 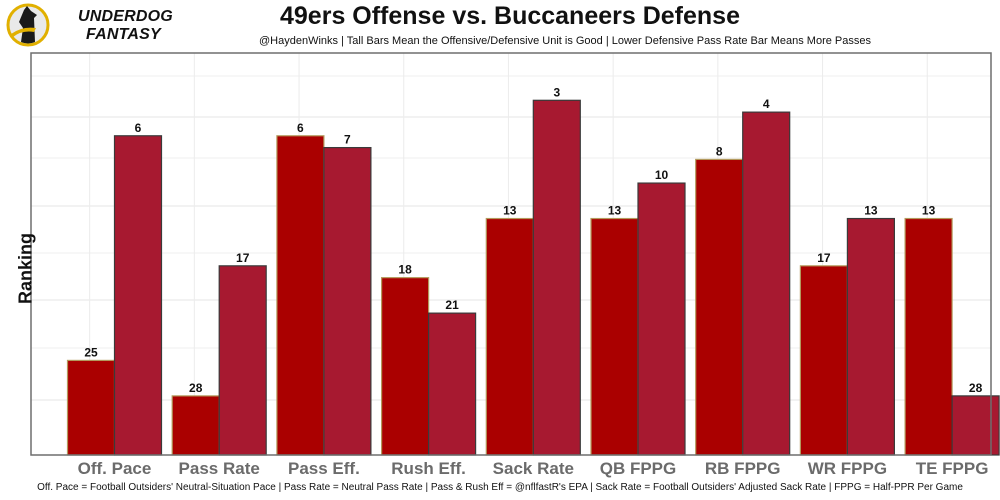 I want to click on category-label: QB FPPG, so click(x=638, y=468).